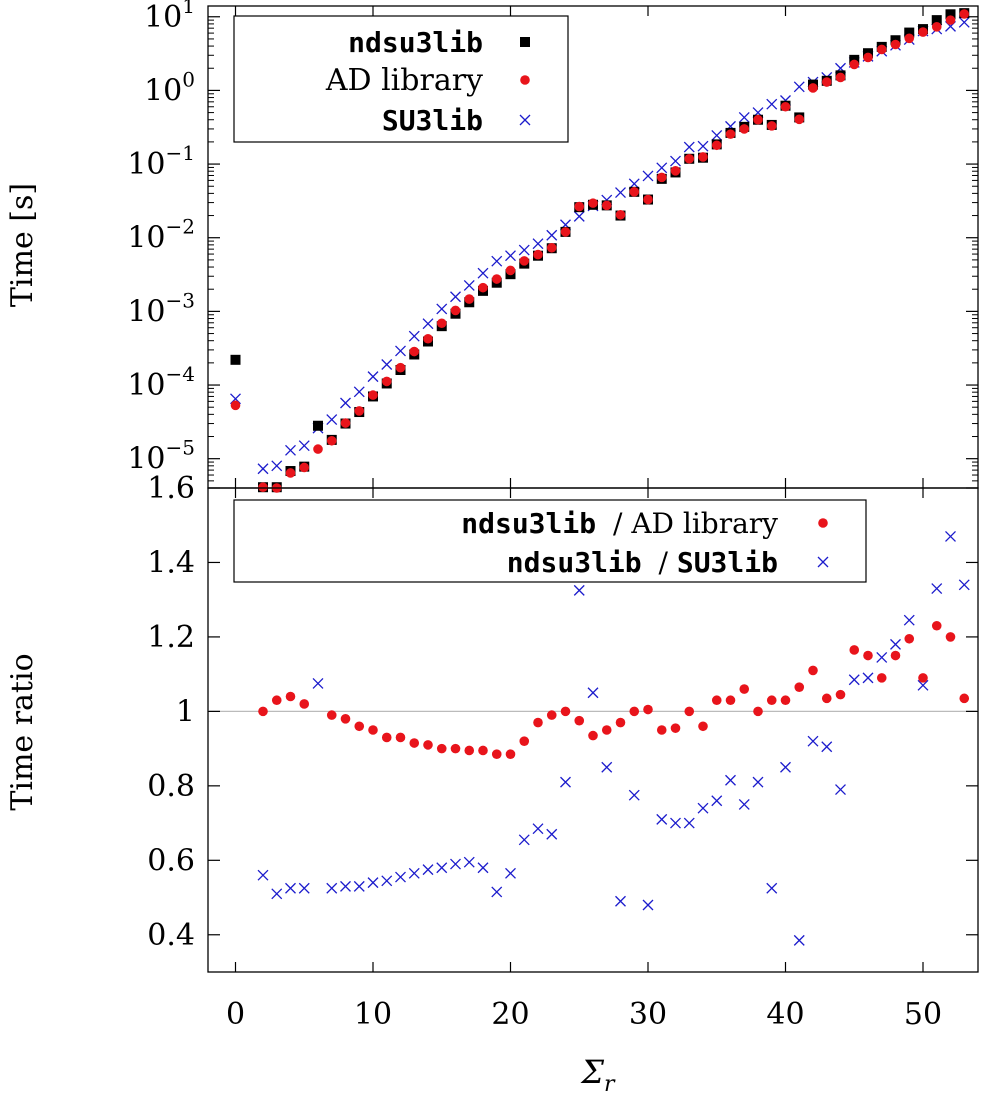 Image resolution: width=996 pixels, height=1098 pixels. Describe the element at coordinates (598, 1075) in the screenshot. I see `x-axis-label: Σr` at that location.